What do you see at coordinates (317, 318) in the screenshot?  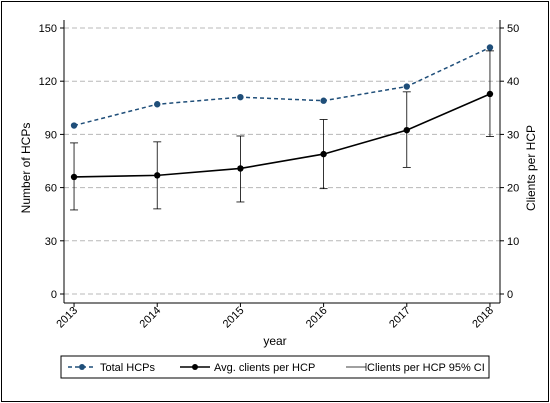 I see `x-tick-label: 2016` at bounding box center [317, 318].